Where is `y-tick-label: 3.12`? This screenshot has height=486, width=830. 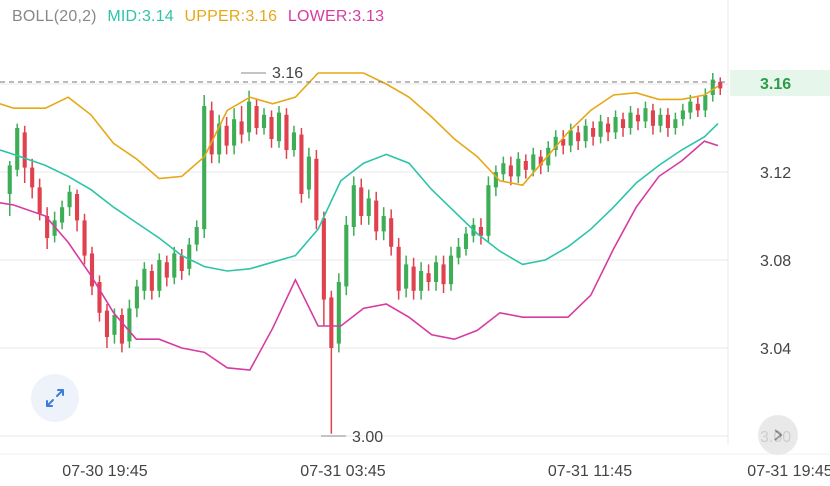 y-tick-label: 3.12 is located at coordinates (775, 173).